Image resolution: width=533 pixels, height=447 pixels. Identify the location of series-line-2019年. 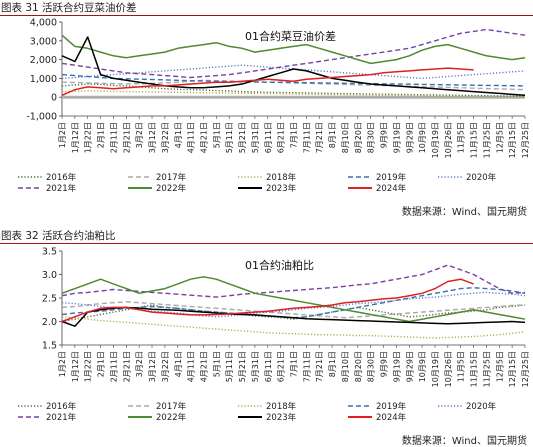
(293, 80).